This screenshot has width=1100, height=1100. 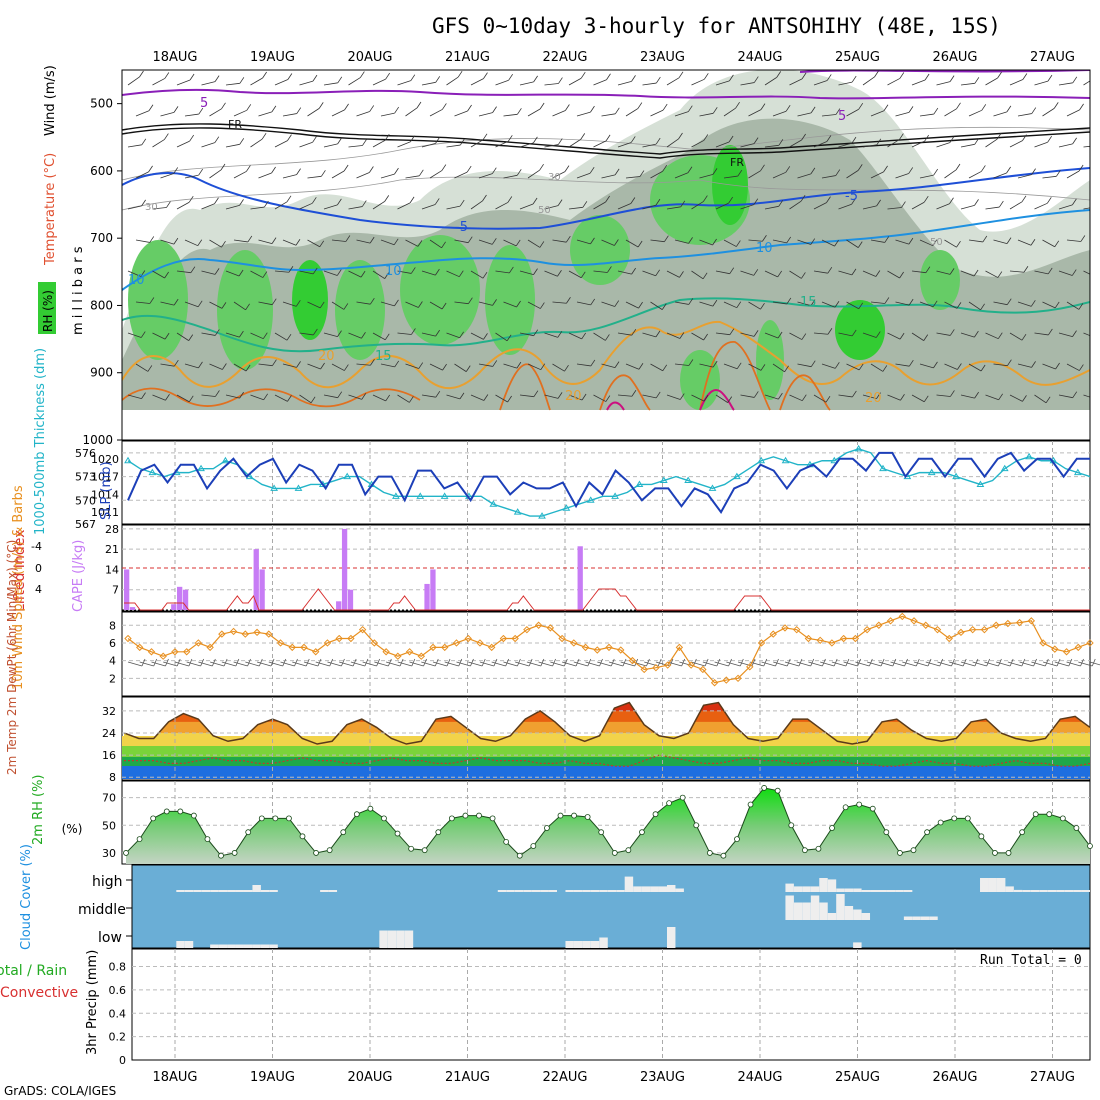 I want to click on slp-line, so click(x=608, y=482).